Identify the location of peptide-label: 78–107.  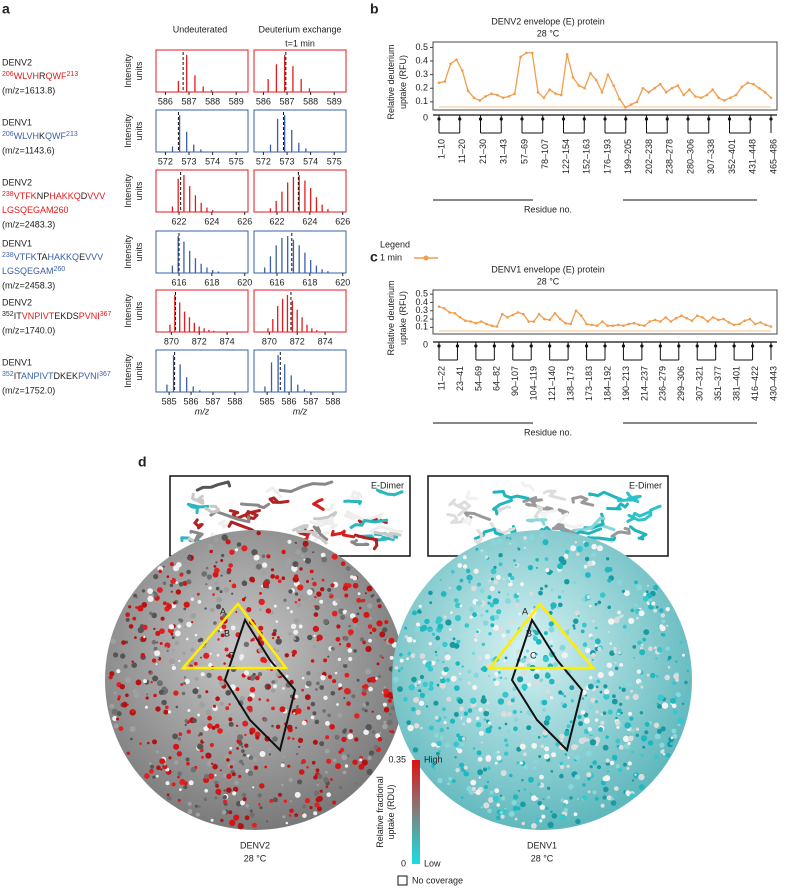
(545, 154).